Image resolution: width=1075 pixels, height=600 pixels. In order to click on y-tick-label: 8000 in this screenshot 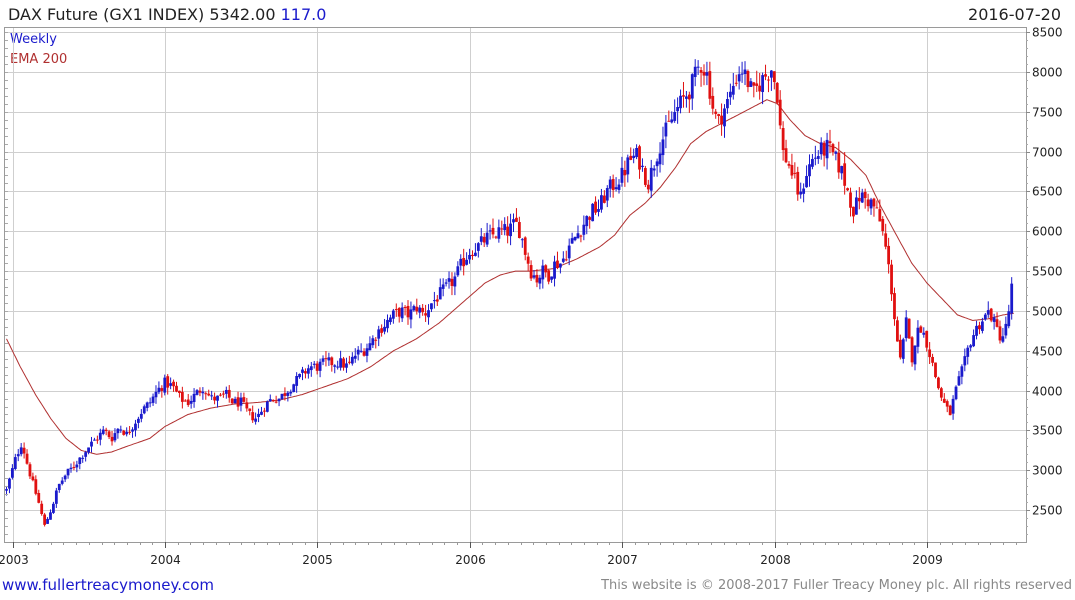, I will do `click(1047, 73)`.